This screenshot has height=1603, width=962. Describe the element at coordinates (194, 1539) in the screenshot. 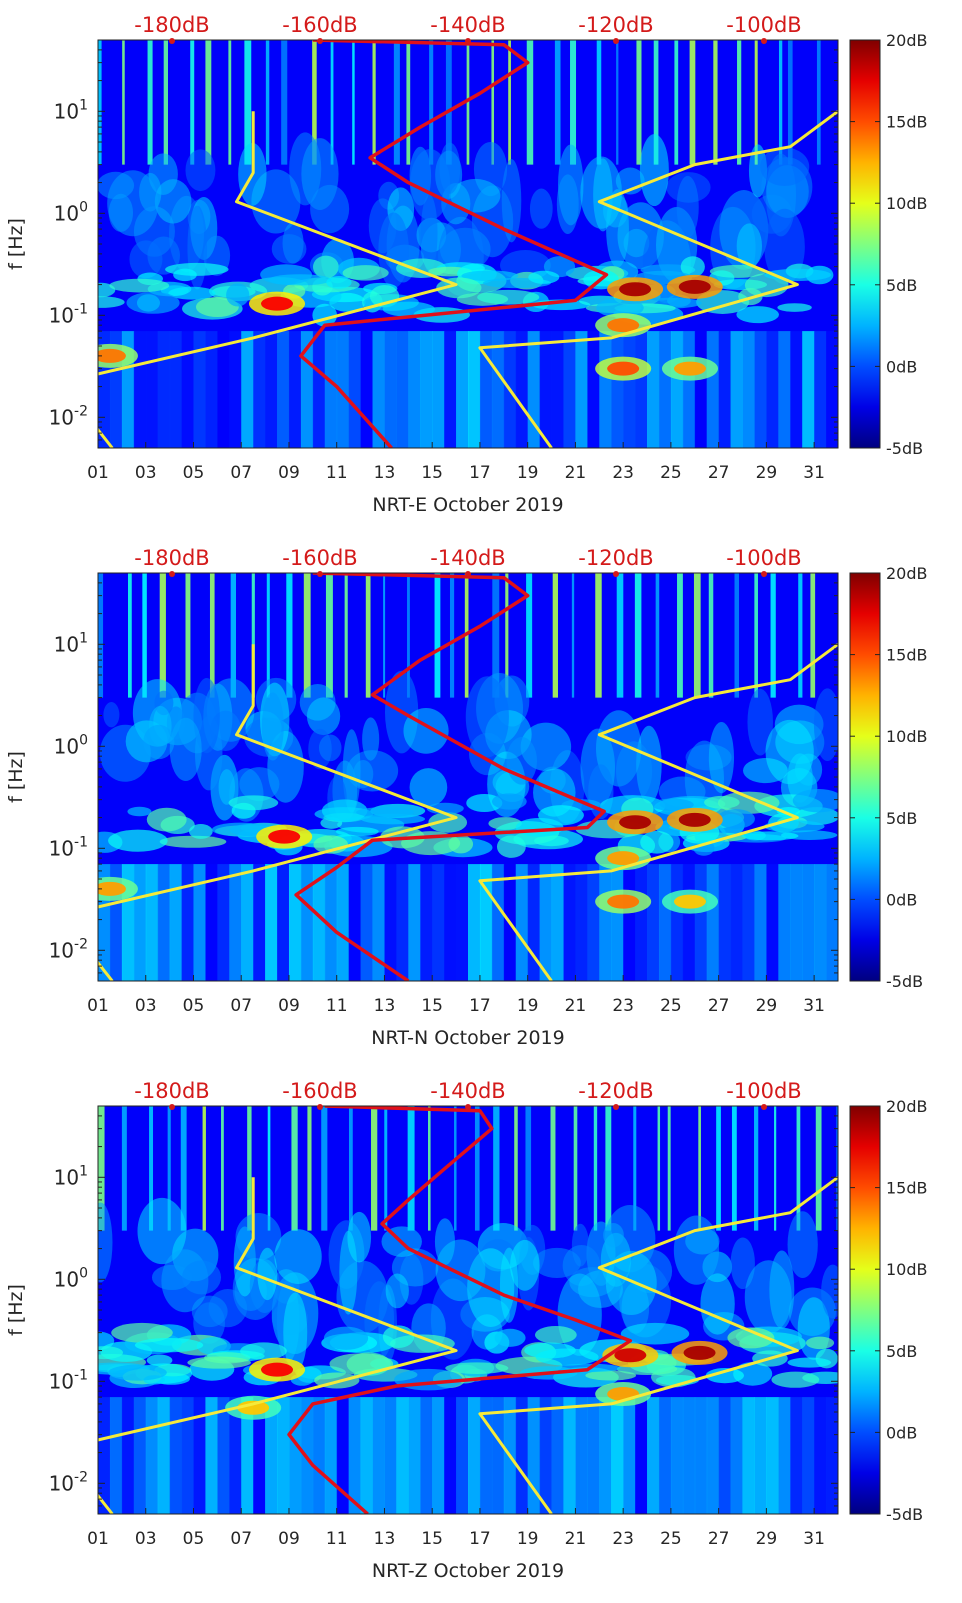

I see `x-tick-label: 05` at that location.